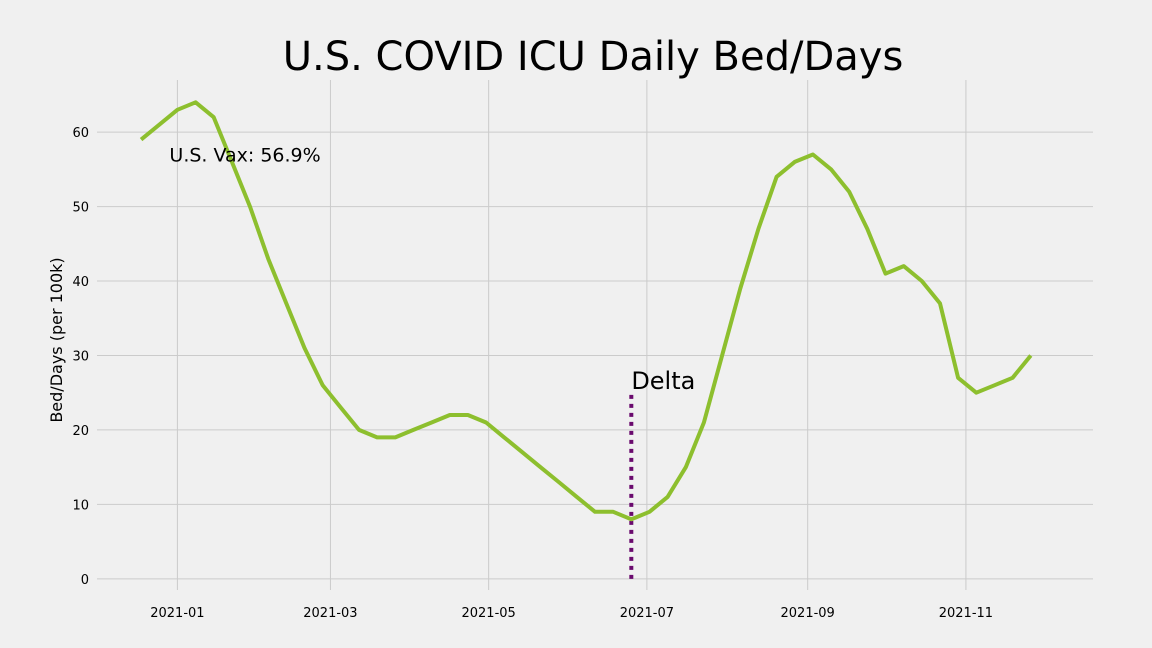 This screenshot has height=648, width=1152. I want to click on x-tick-label: 2021-07, so click(647, 613).